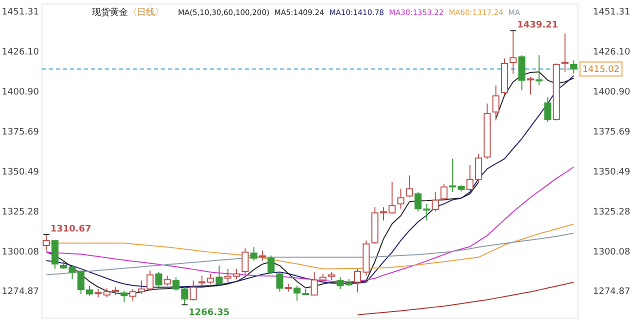  I want to click on y-tick-label: 1325.28, so click(21, 212).